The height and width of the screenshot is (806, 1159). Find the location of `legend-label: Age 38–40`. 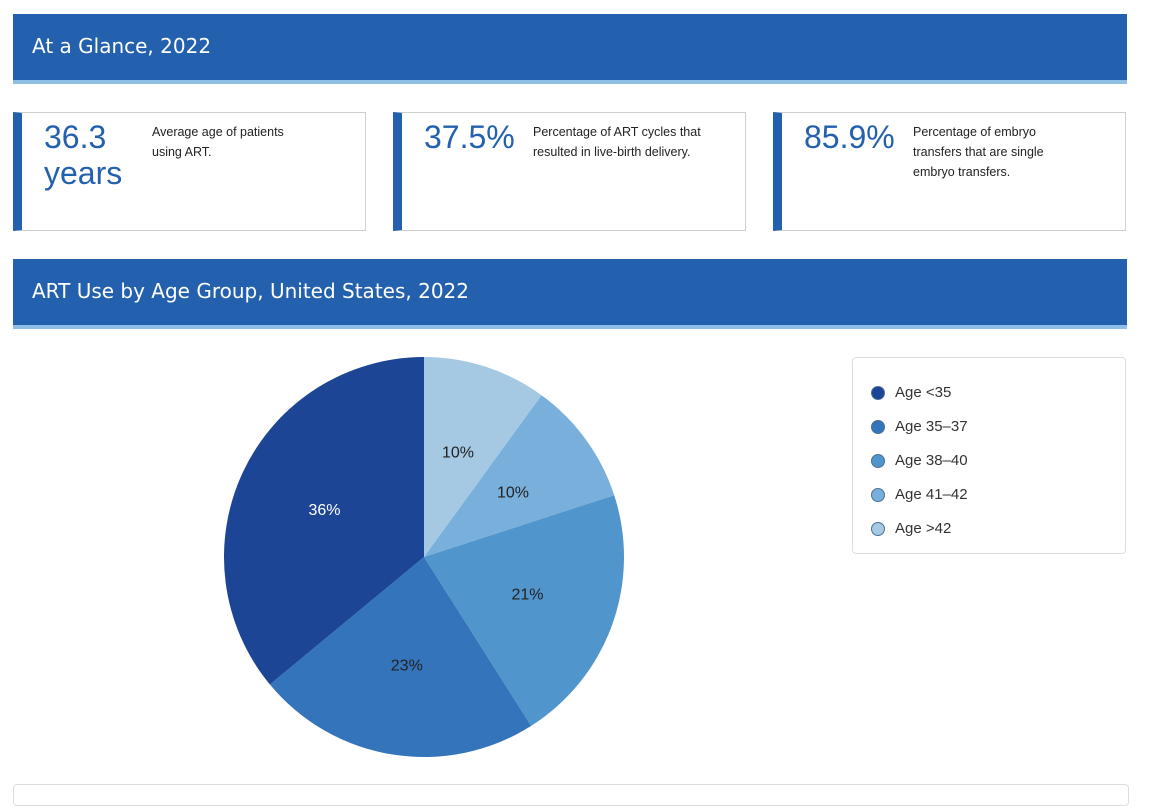

legend-label: Age 38–40 is located at coordinates (931, 460).